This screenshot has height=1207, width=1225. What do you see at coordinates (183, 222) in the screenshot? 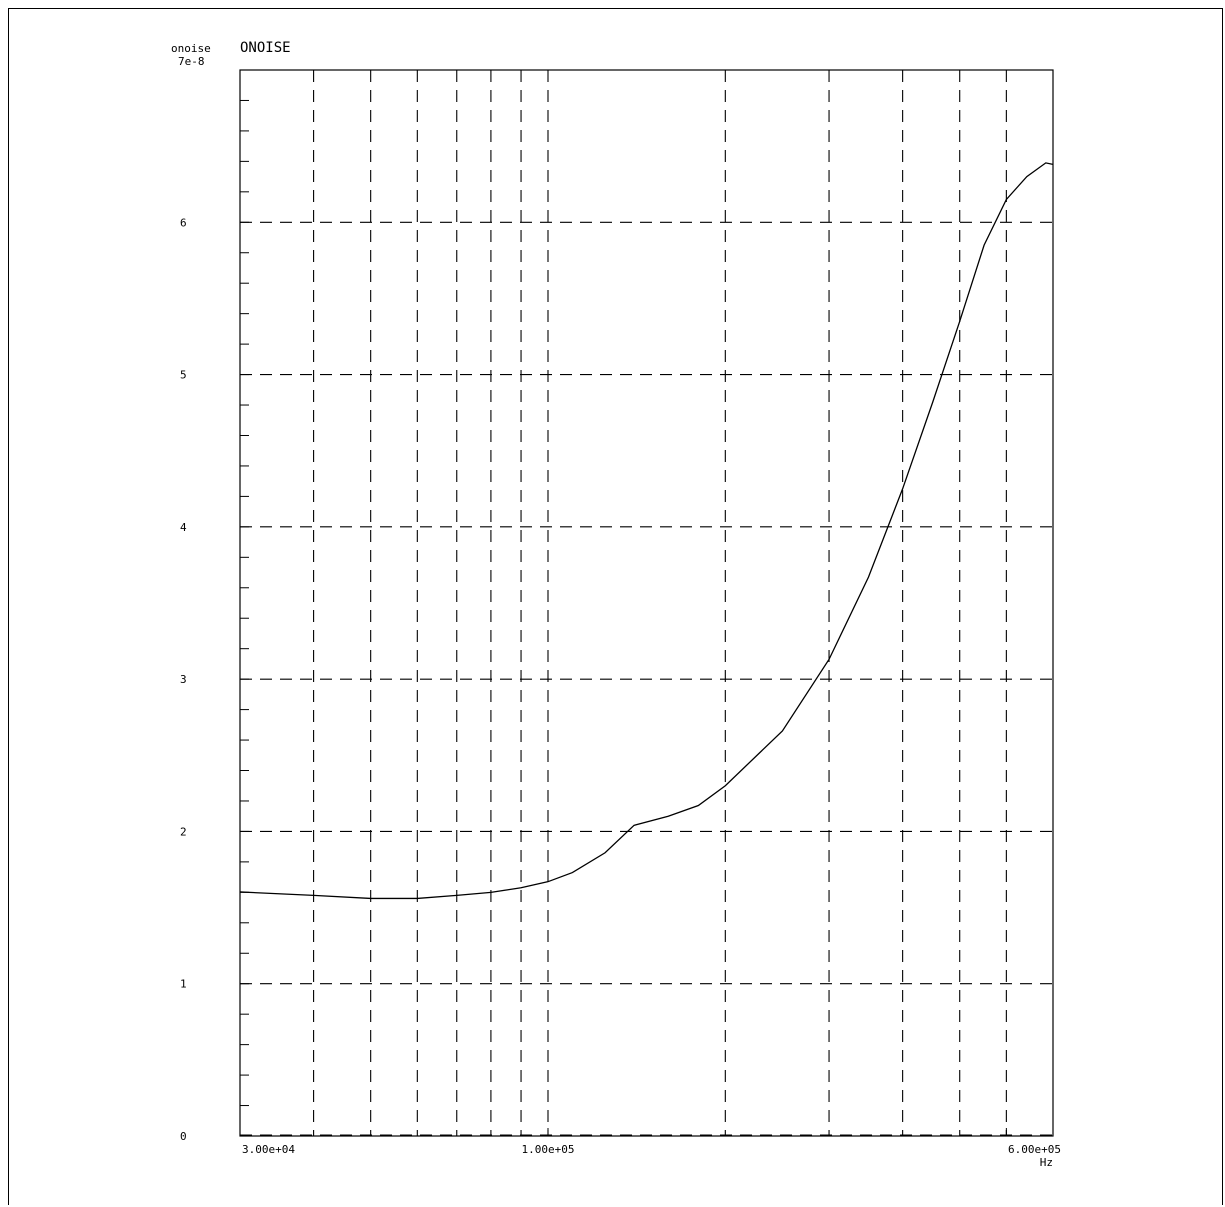
I see `y-tick-label: 6` at bounding box center [183, 222].